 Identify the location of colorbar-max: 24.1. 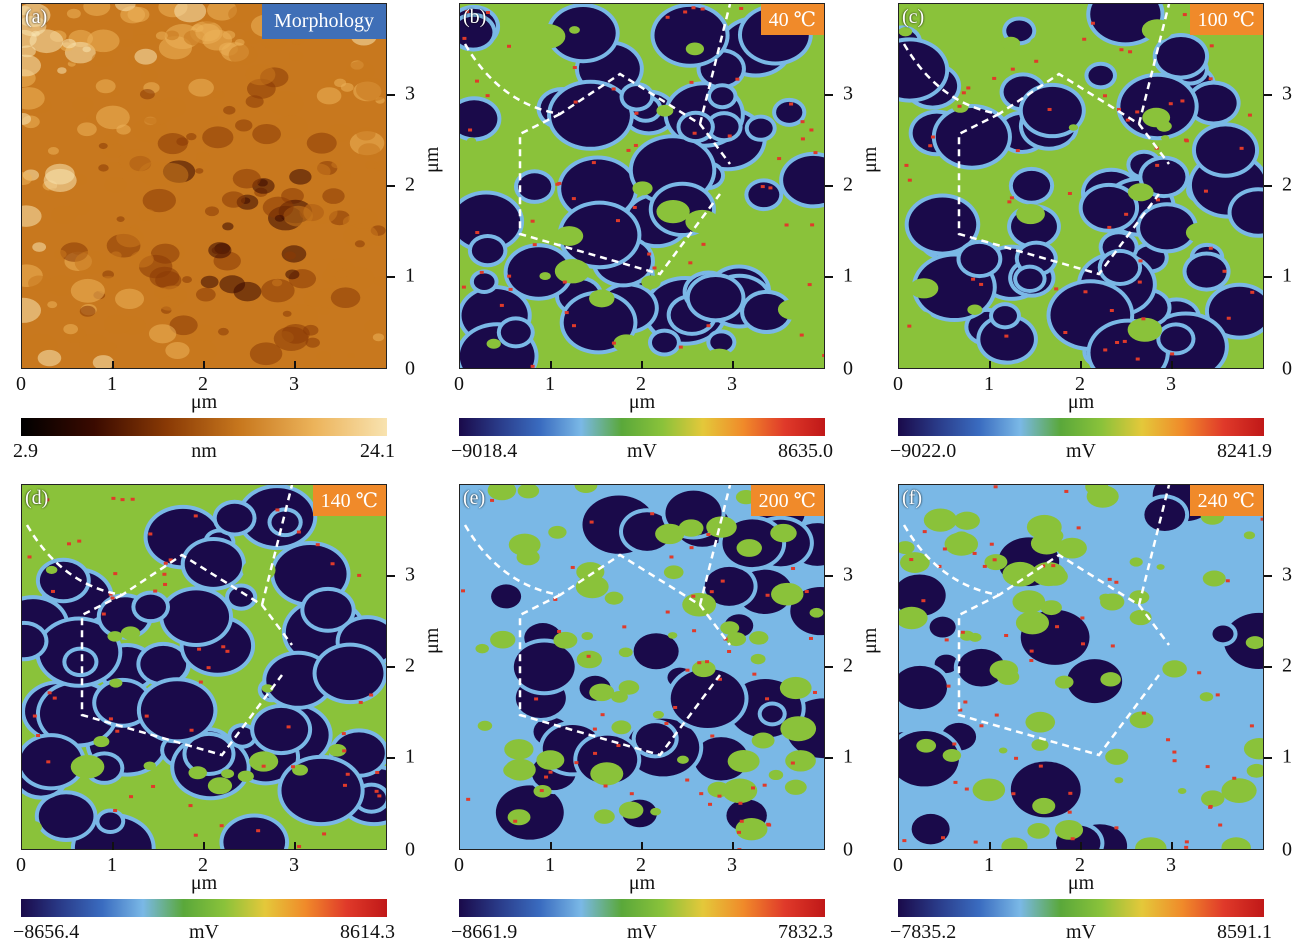
(377, 451).